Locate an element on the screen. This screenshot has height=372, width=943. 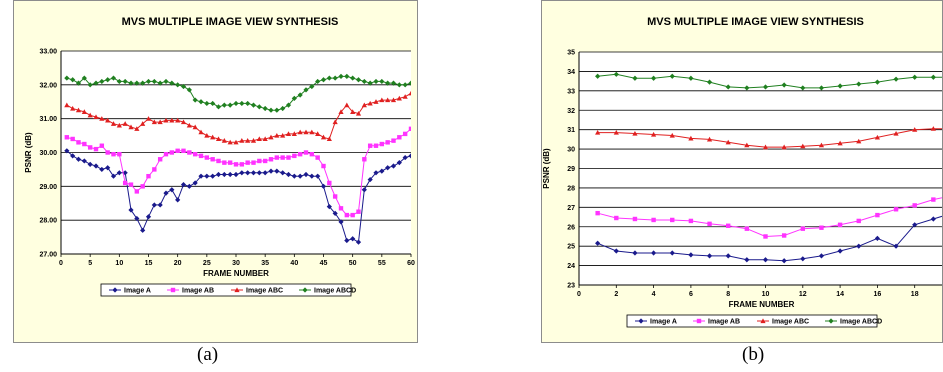
x-axis-label: FRAME NUMBER is located at coordinates (762, 304).